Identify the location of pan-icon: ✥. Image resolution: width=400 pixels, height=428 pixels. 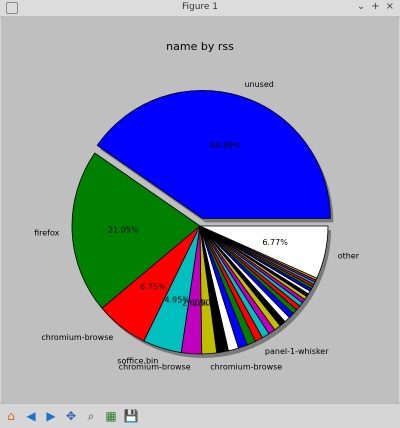
(71, 416).